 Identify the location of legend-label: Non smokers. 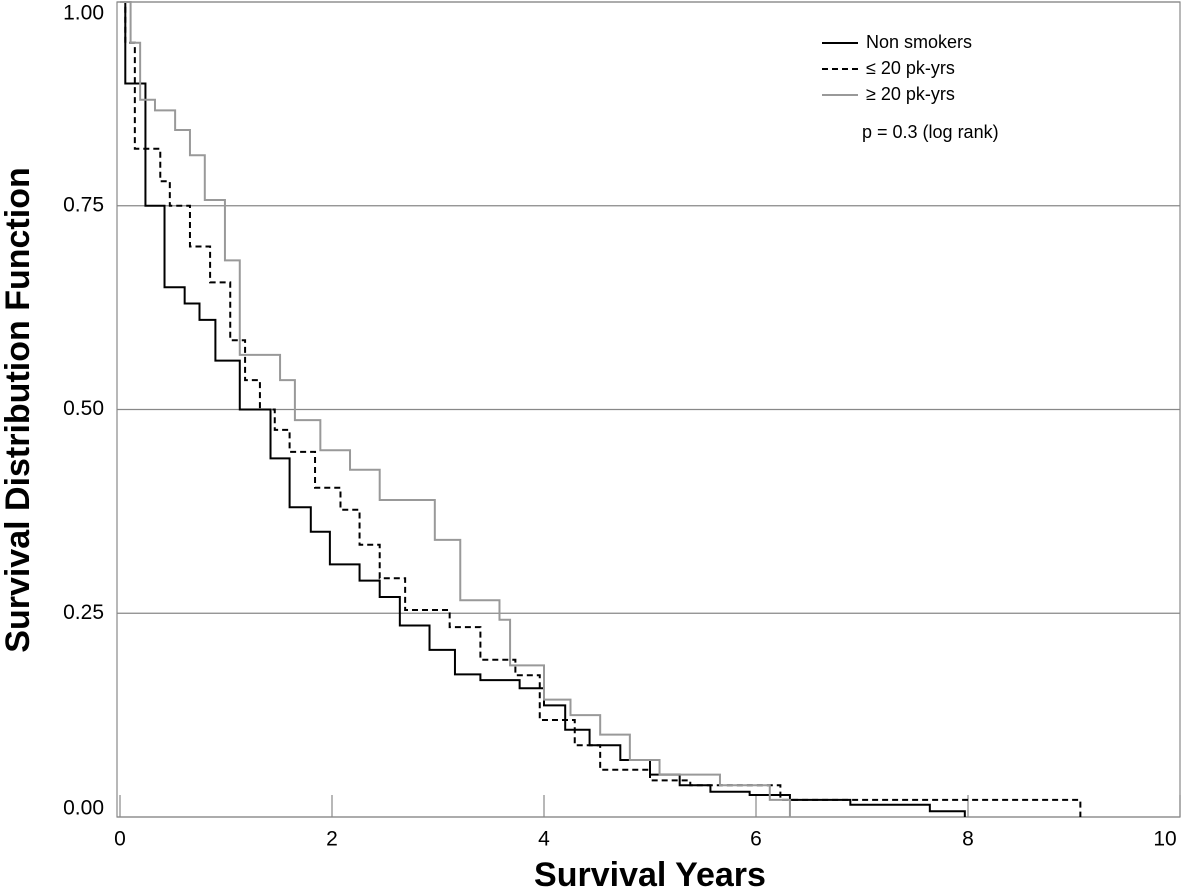
(919, 42).